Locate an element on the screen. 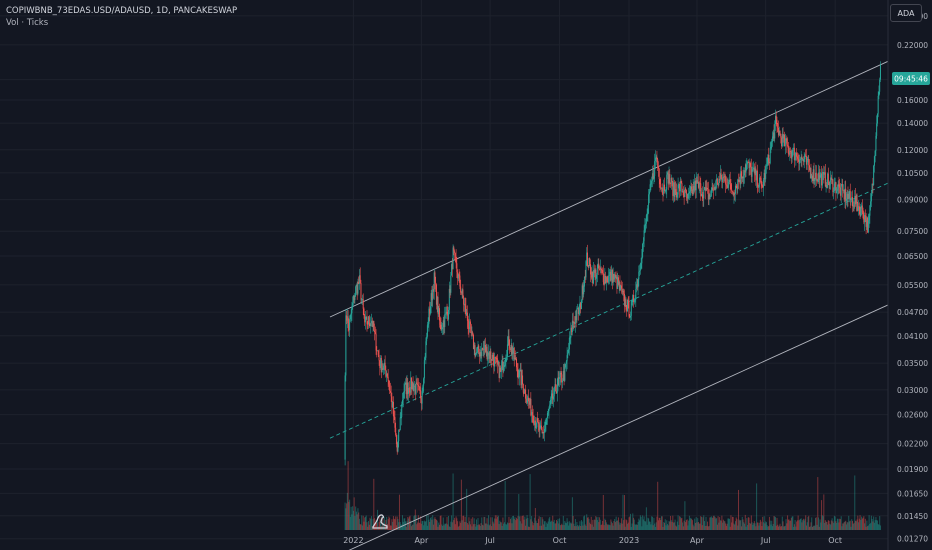 The width and height of the screenshot is (932, 550). price-tick-label: 0.09000 is located at coordinates (912, 200).